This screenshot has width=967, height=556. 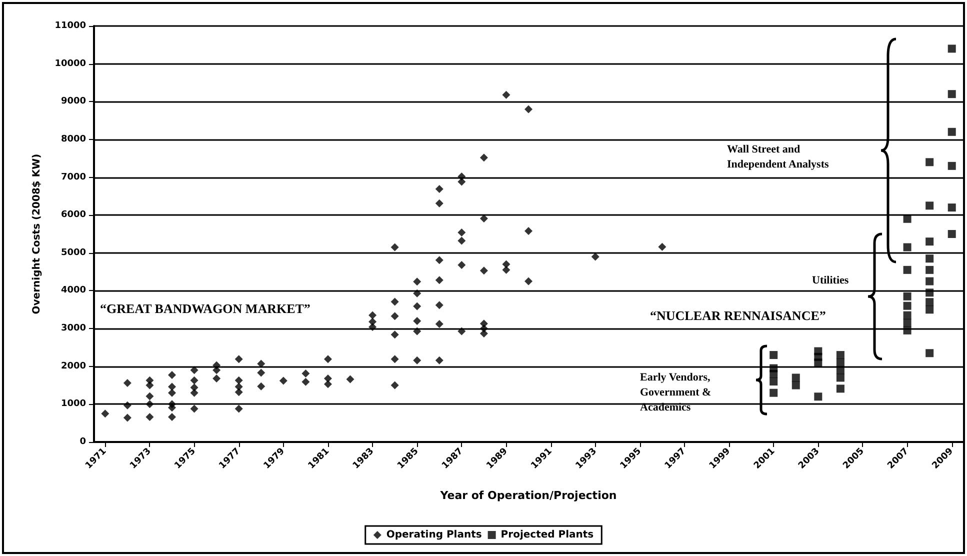 I want to click on y-tick-label: 7000, so click(x=73, y=177).